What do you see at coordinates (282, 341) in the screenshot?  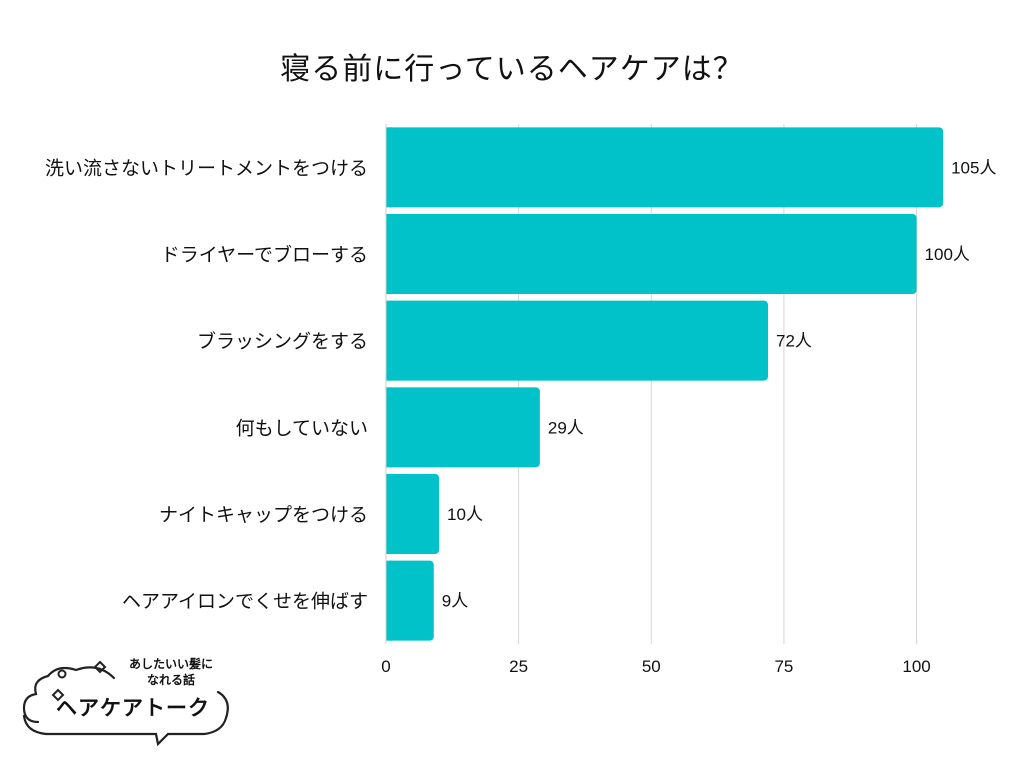 I see `category-label: ブラッシングをする` at bounding box center [282, 341].